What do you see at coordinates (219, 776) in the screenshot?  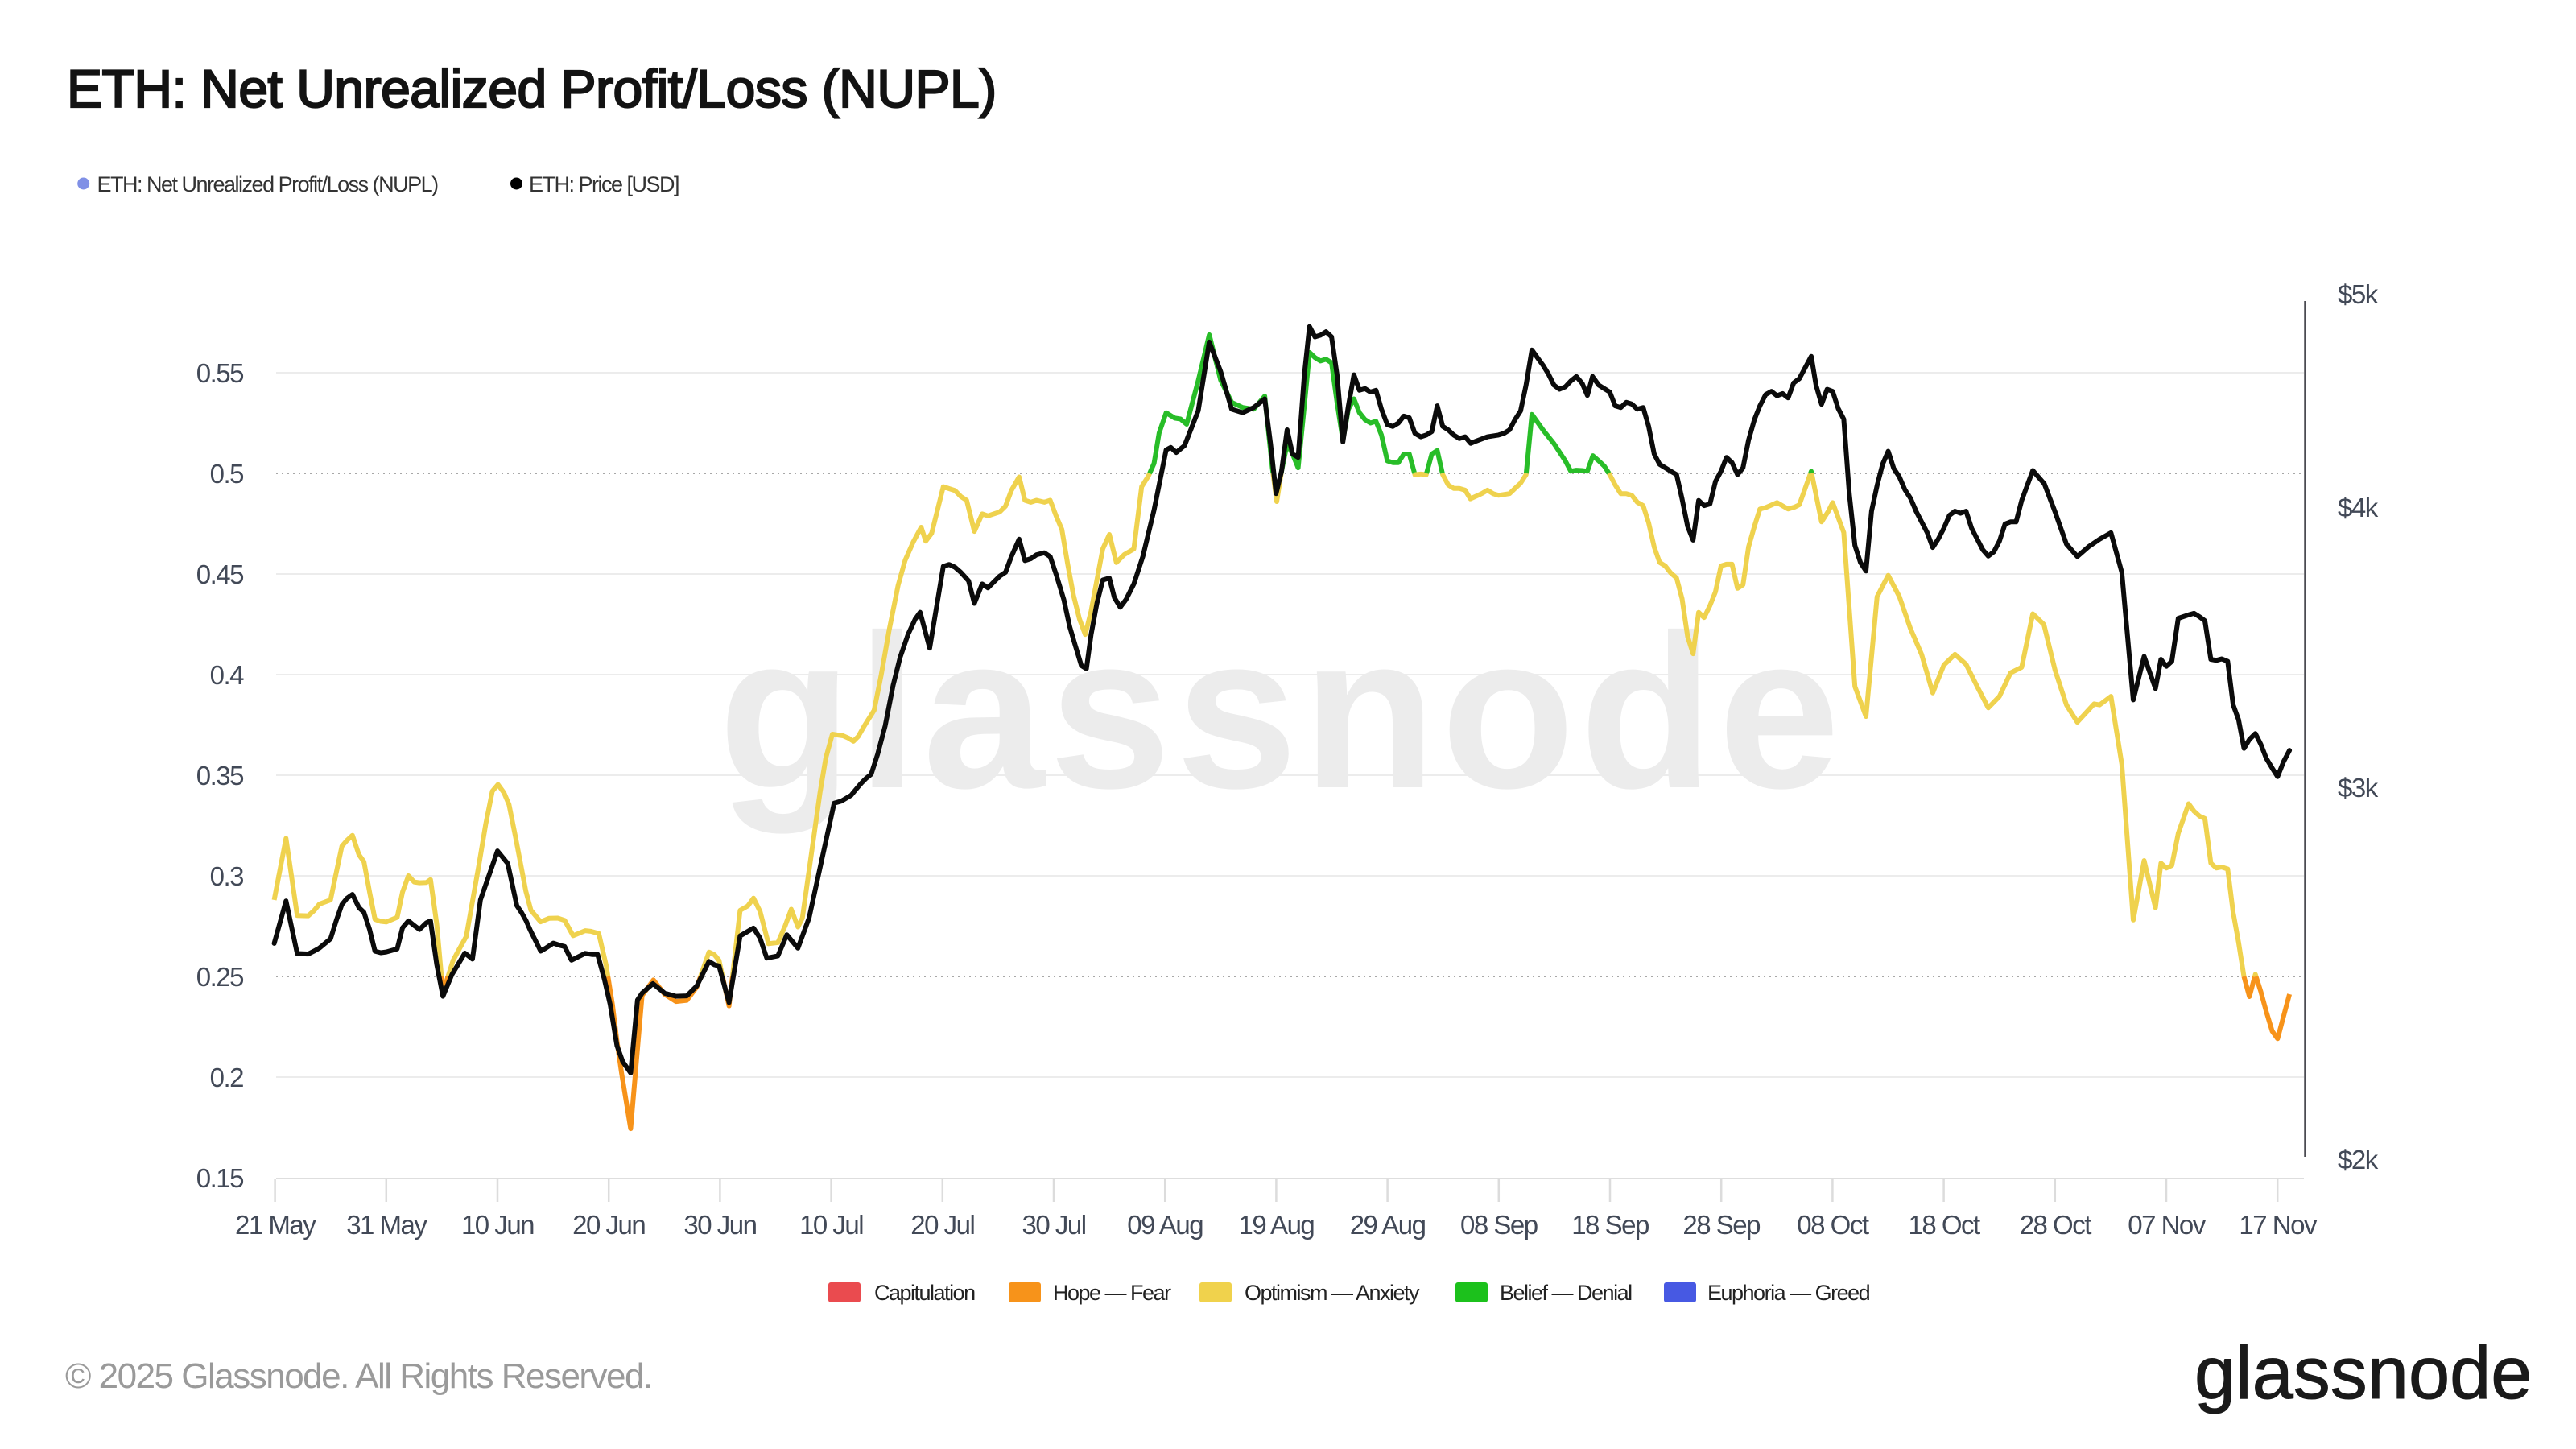 I see `svg-text: 0.35` at bounding box center [219, 776].